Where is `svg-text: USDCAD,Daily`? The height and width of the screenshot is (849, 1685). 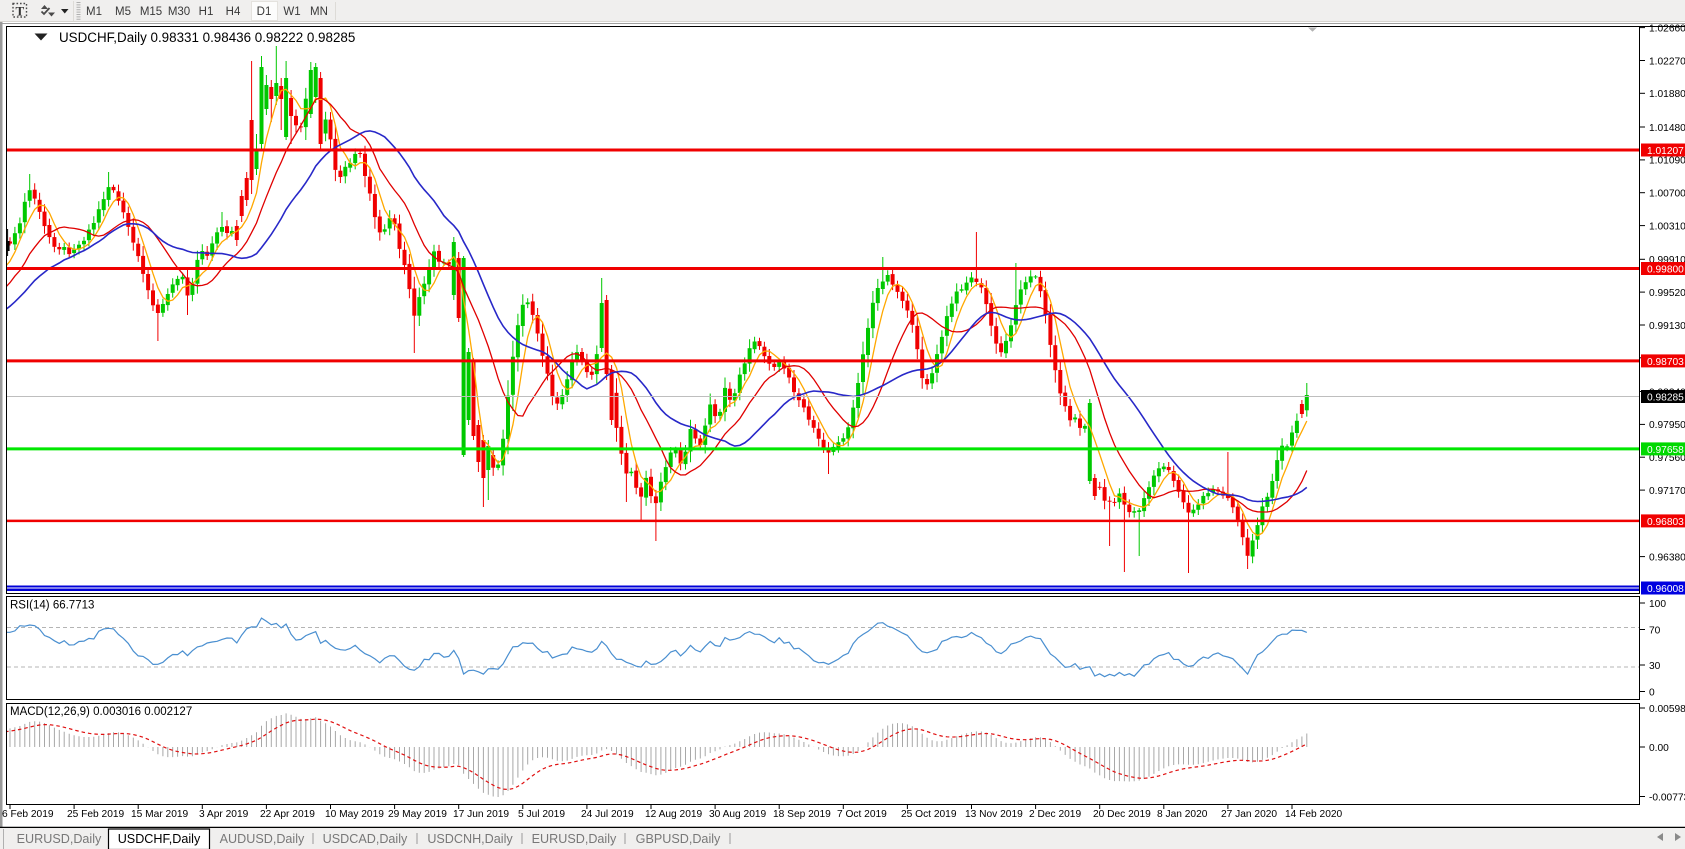
svg-text: USDCAD,Daily is located at coordinates (365, 839).